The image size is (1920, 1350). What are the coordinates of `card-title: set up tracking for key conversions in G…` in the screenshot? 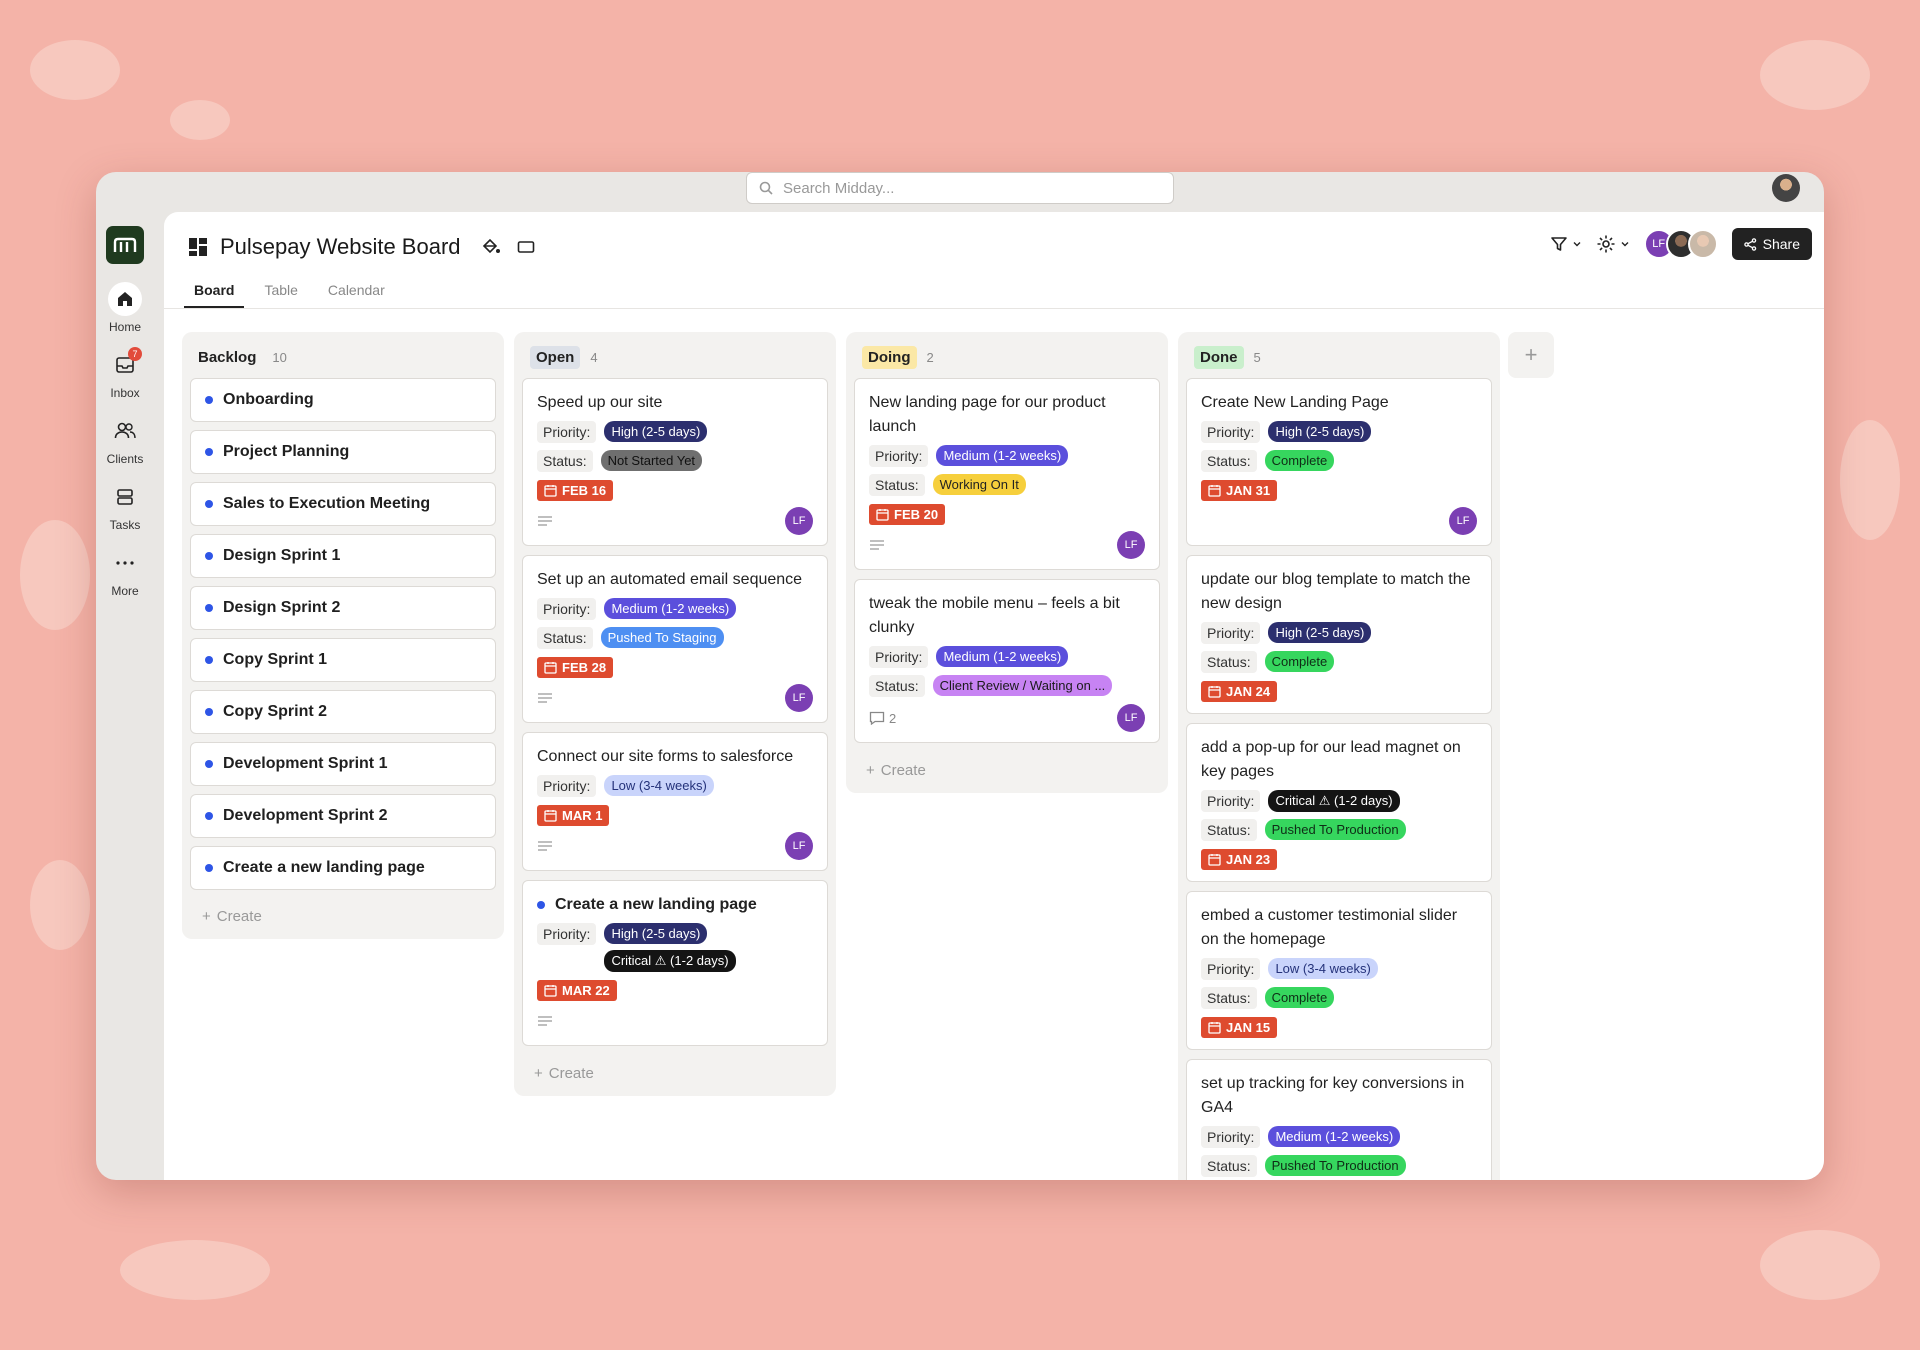 It's located at (1333, 1095).